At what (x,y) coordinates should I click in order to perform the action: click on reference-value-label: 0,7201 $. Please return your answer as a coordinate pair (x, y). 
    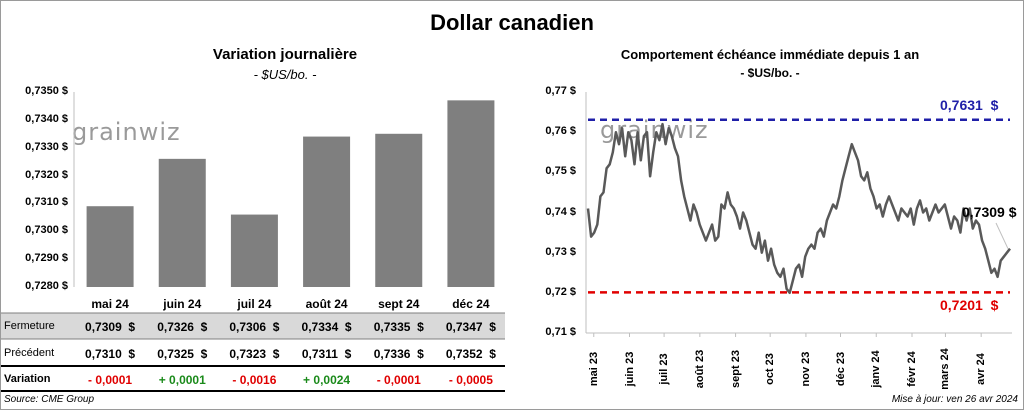
    Looking at the image, I should click on (969, 305).